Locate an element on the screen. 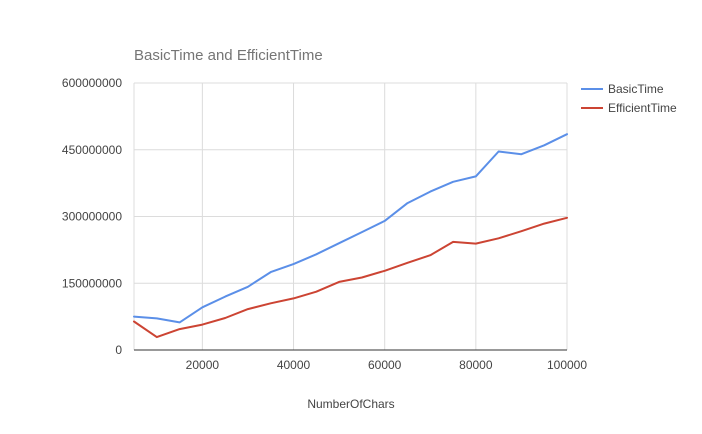  x-axis-ticks: 20000 40000 60000 80000 100000 is located at coordinates (387, 365).